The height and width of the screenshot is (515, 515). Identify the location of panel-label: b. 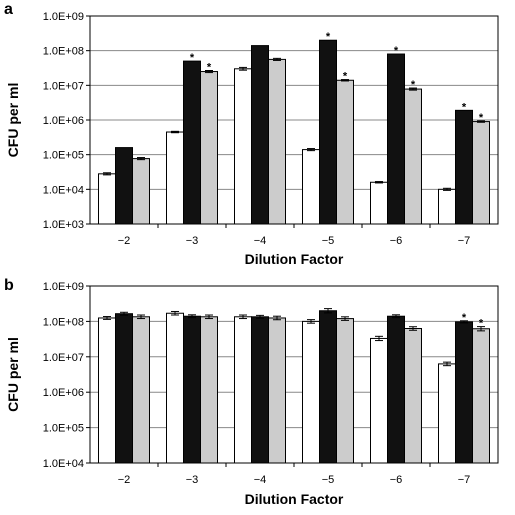
(9, 285).